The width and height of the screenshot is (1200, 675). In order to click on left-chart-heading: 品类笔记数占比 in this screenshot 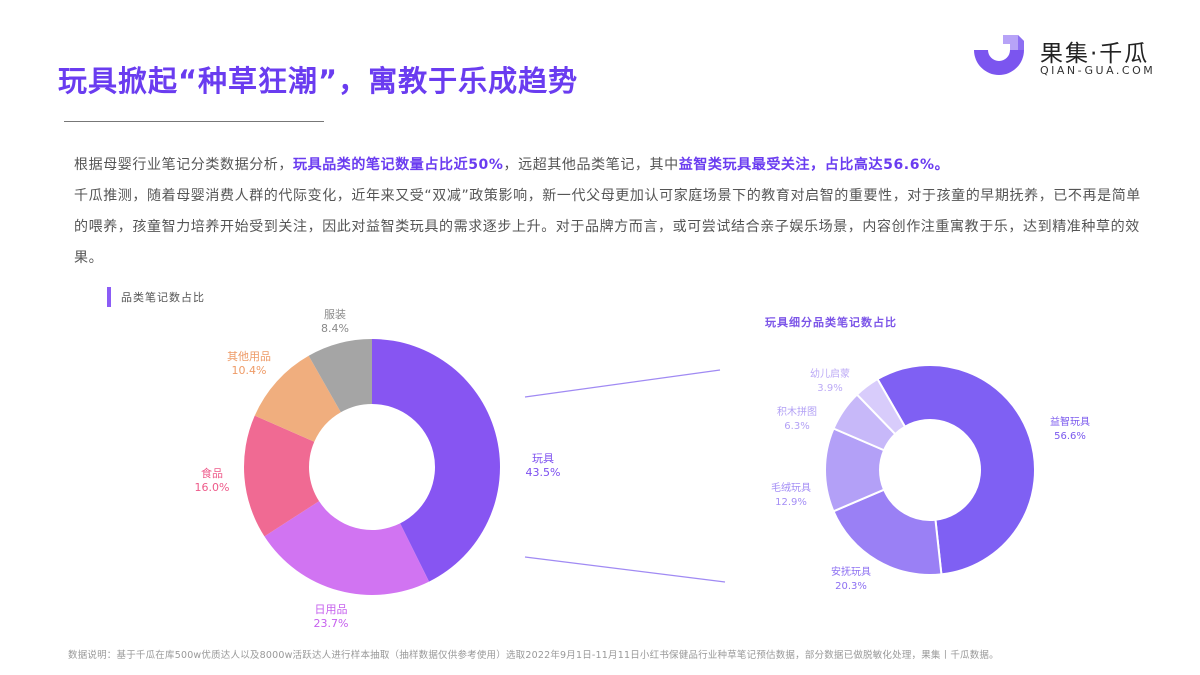, I will do `click(156, 297)`.